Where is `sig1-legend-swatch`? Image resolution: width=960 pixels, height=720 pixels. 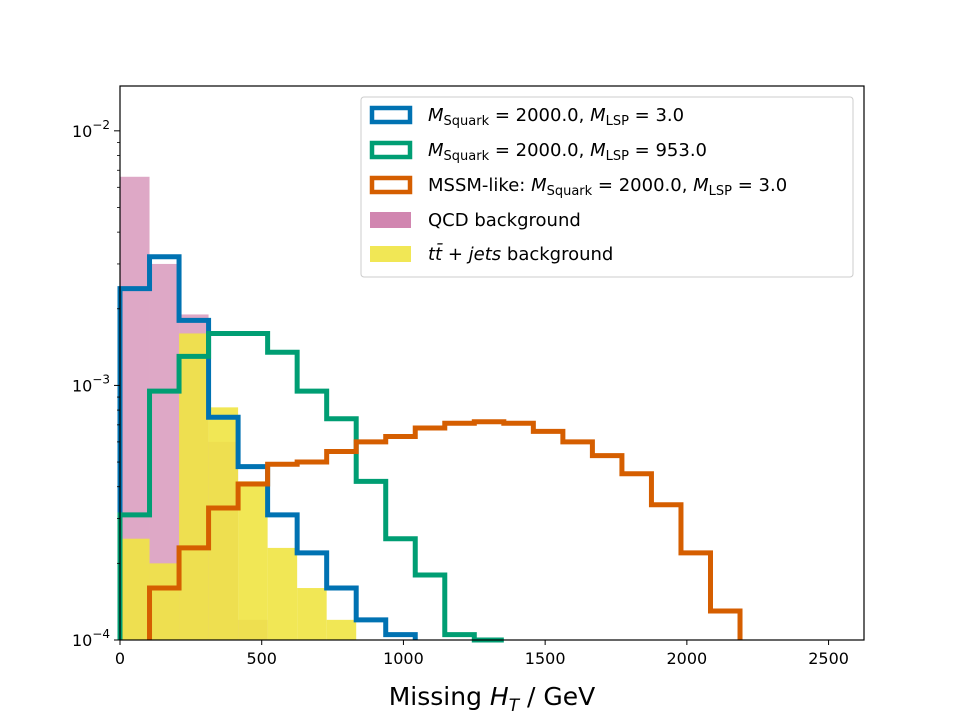 sig1-legend-swatch is located at coordinates (391, 115).